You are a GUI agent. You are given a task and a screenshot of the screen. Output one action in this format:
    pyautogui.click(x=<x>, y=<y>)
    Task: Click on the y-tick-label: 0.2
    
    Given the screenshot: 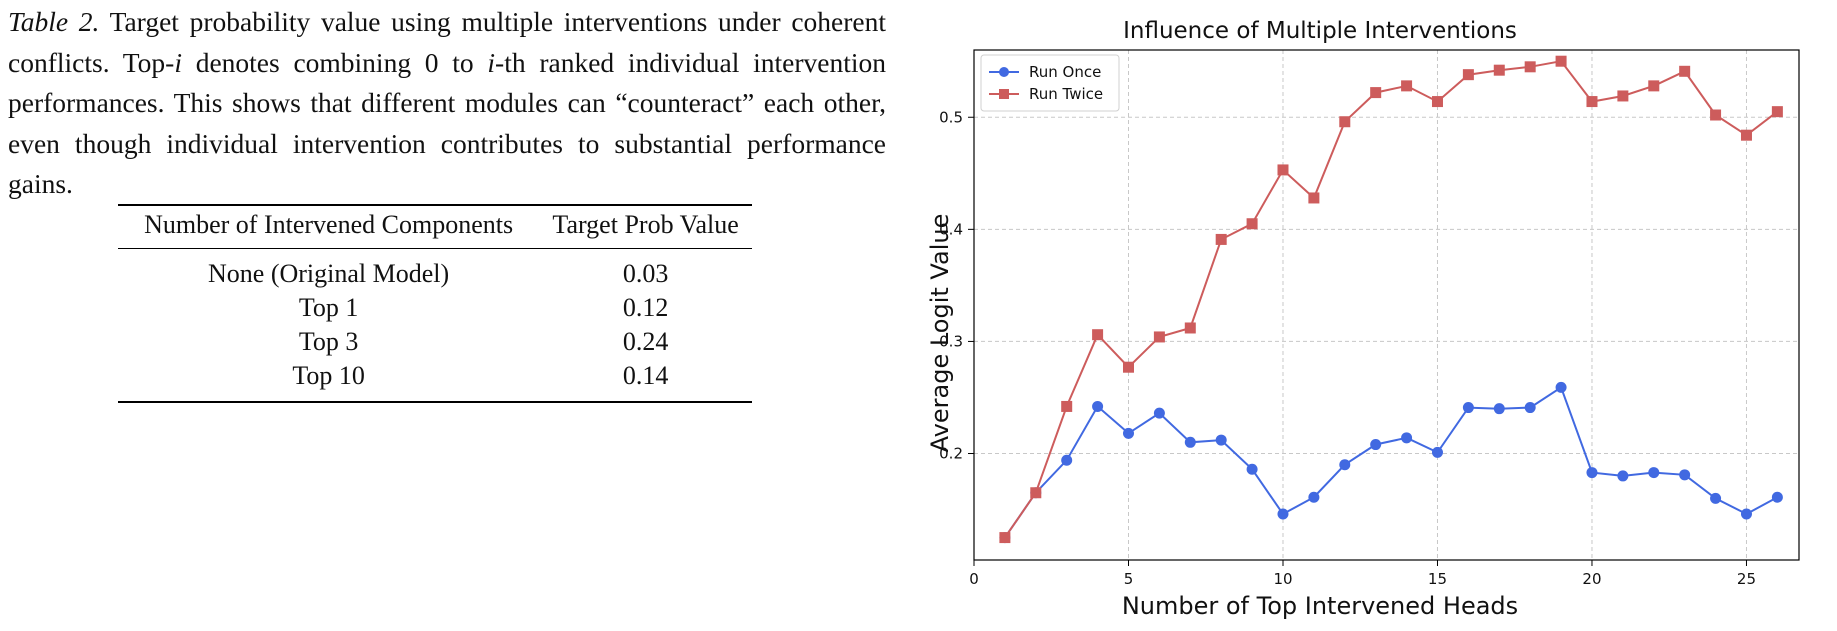 What is the action you would take?
    pyautogui.click(x=951, y=454)
    